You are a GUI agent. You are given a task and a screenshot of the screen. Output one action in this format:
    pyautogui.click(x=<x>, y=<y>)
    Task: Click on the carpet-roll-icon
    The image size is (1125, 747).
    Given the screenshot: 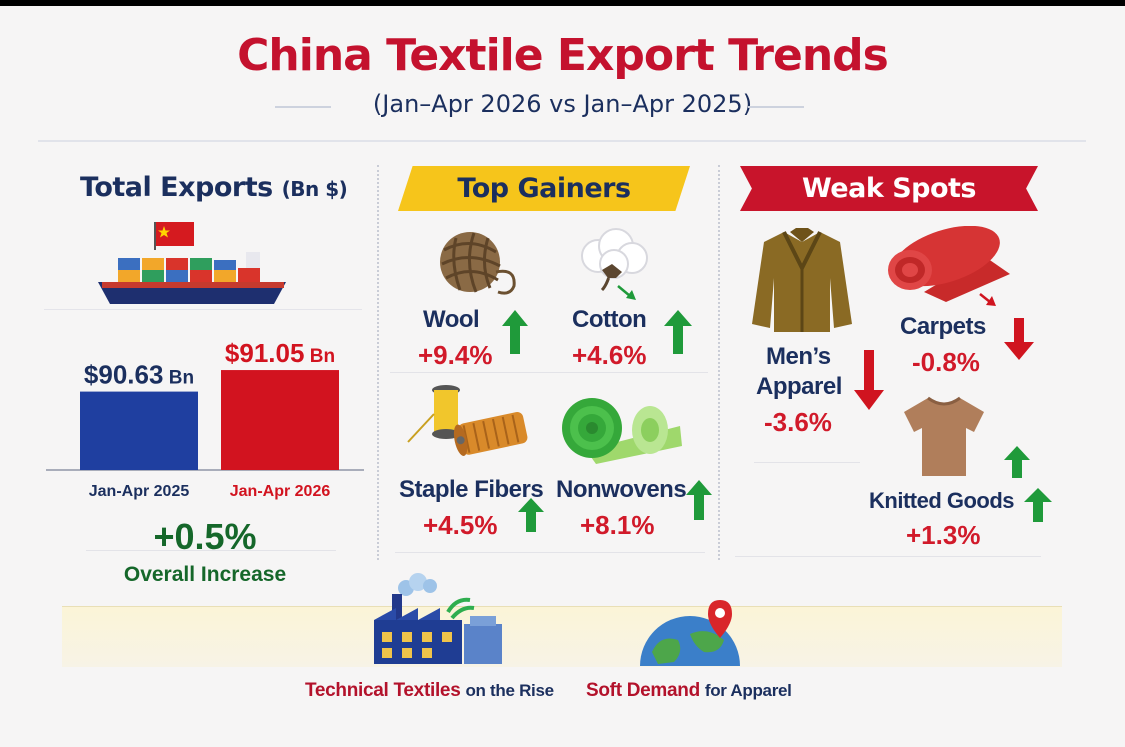 What is the action you would take?
    pyautogui.click(x=949, y=264)
    